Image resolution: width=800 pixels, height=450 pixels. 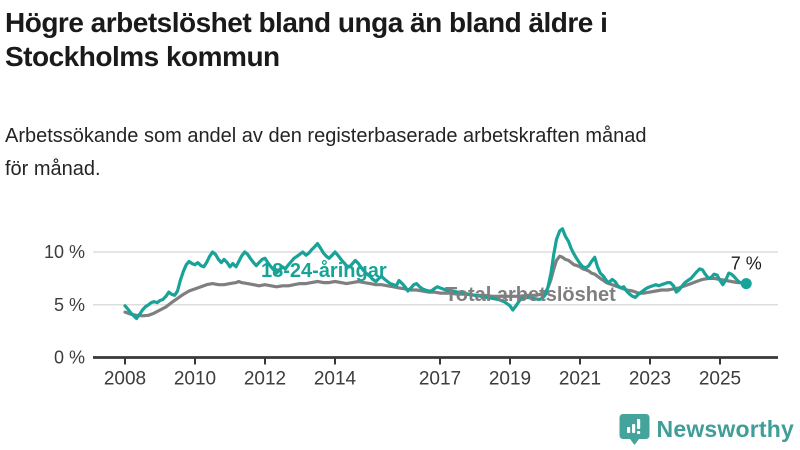 I want to click on newsworthy-logo-text: Newsworthy, so click(x=725, y=429).